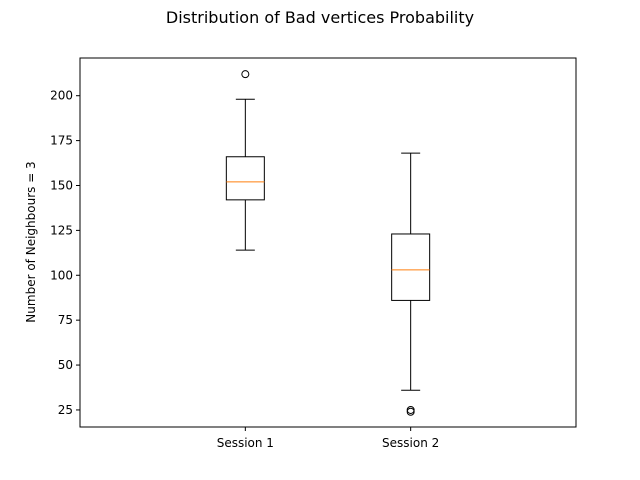  Describe the element at coordinates (61, 275) in the screenshot. I see `y-tick-label: 100` at that location.